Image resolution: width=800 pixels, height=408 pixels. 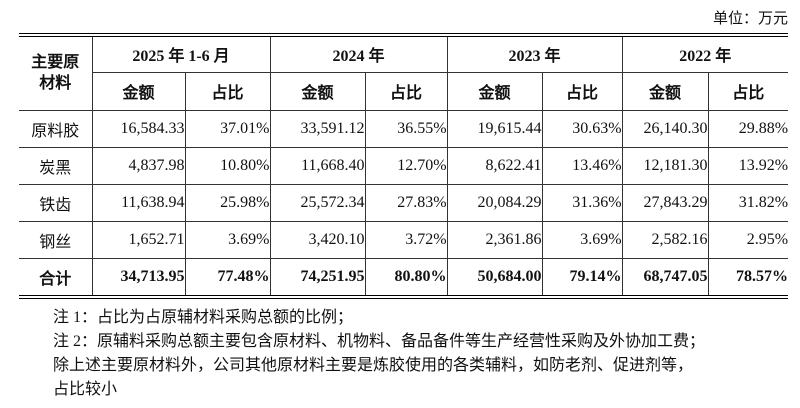 I want to click on ratio-cell: 13.92%, so click(x=748, y=165).